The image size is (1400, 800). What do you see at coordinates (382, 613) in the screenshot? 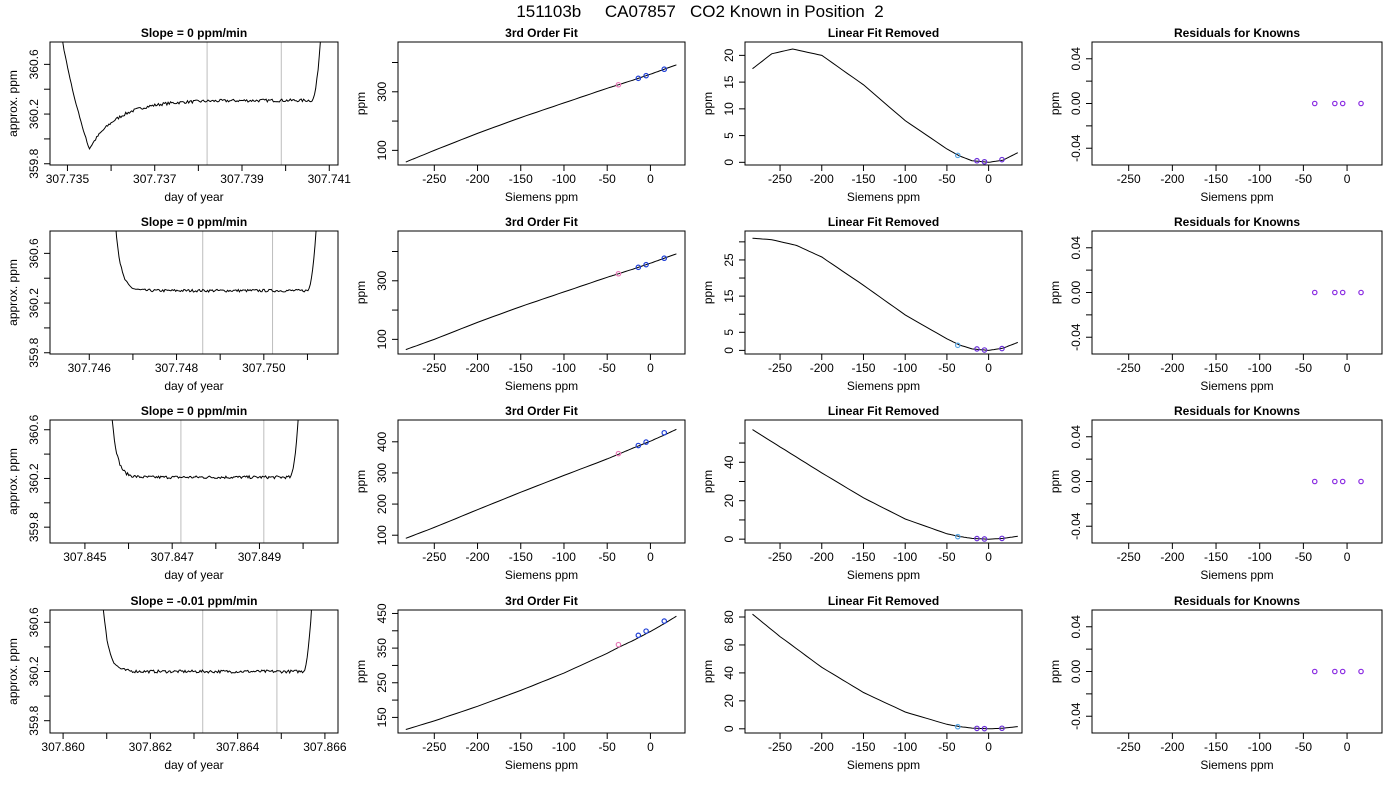
I see `y-tick-label: 450` at bounding box center [382, 613].